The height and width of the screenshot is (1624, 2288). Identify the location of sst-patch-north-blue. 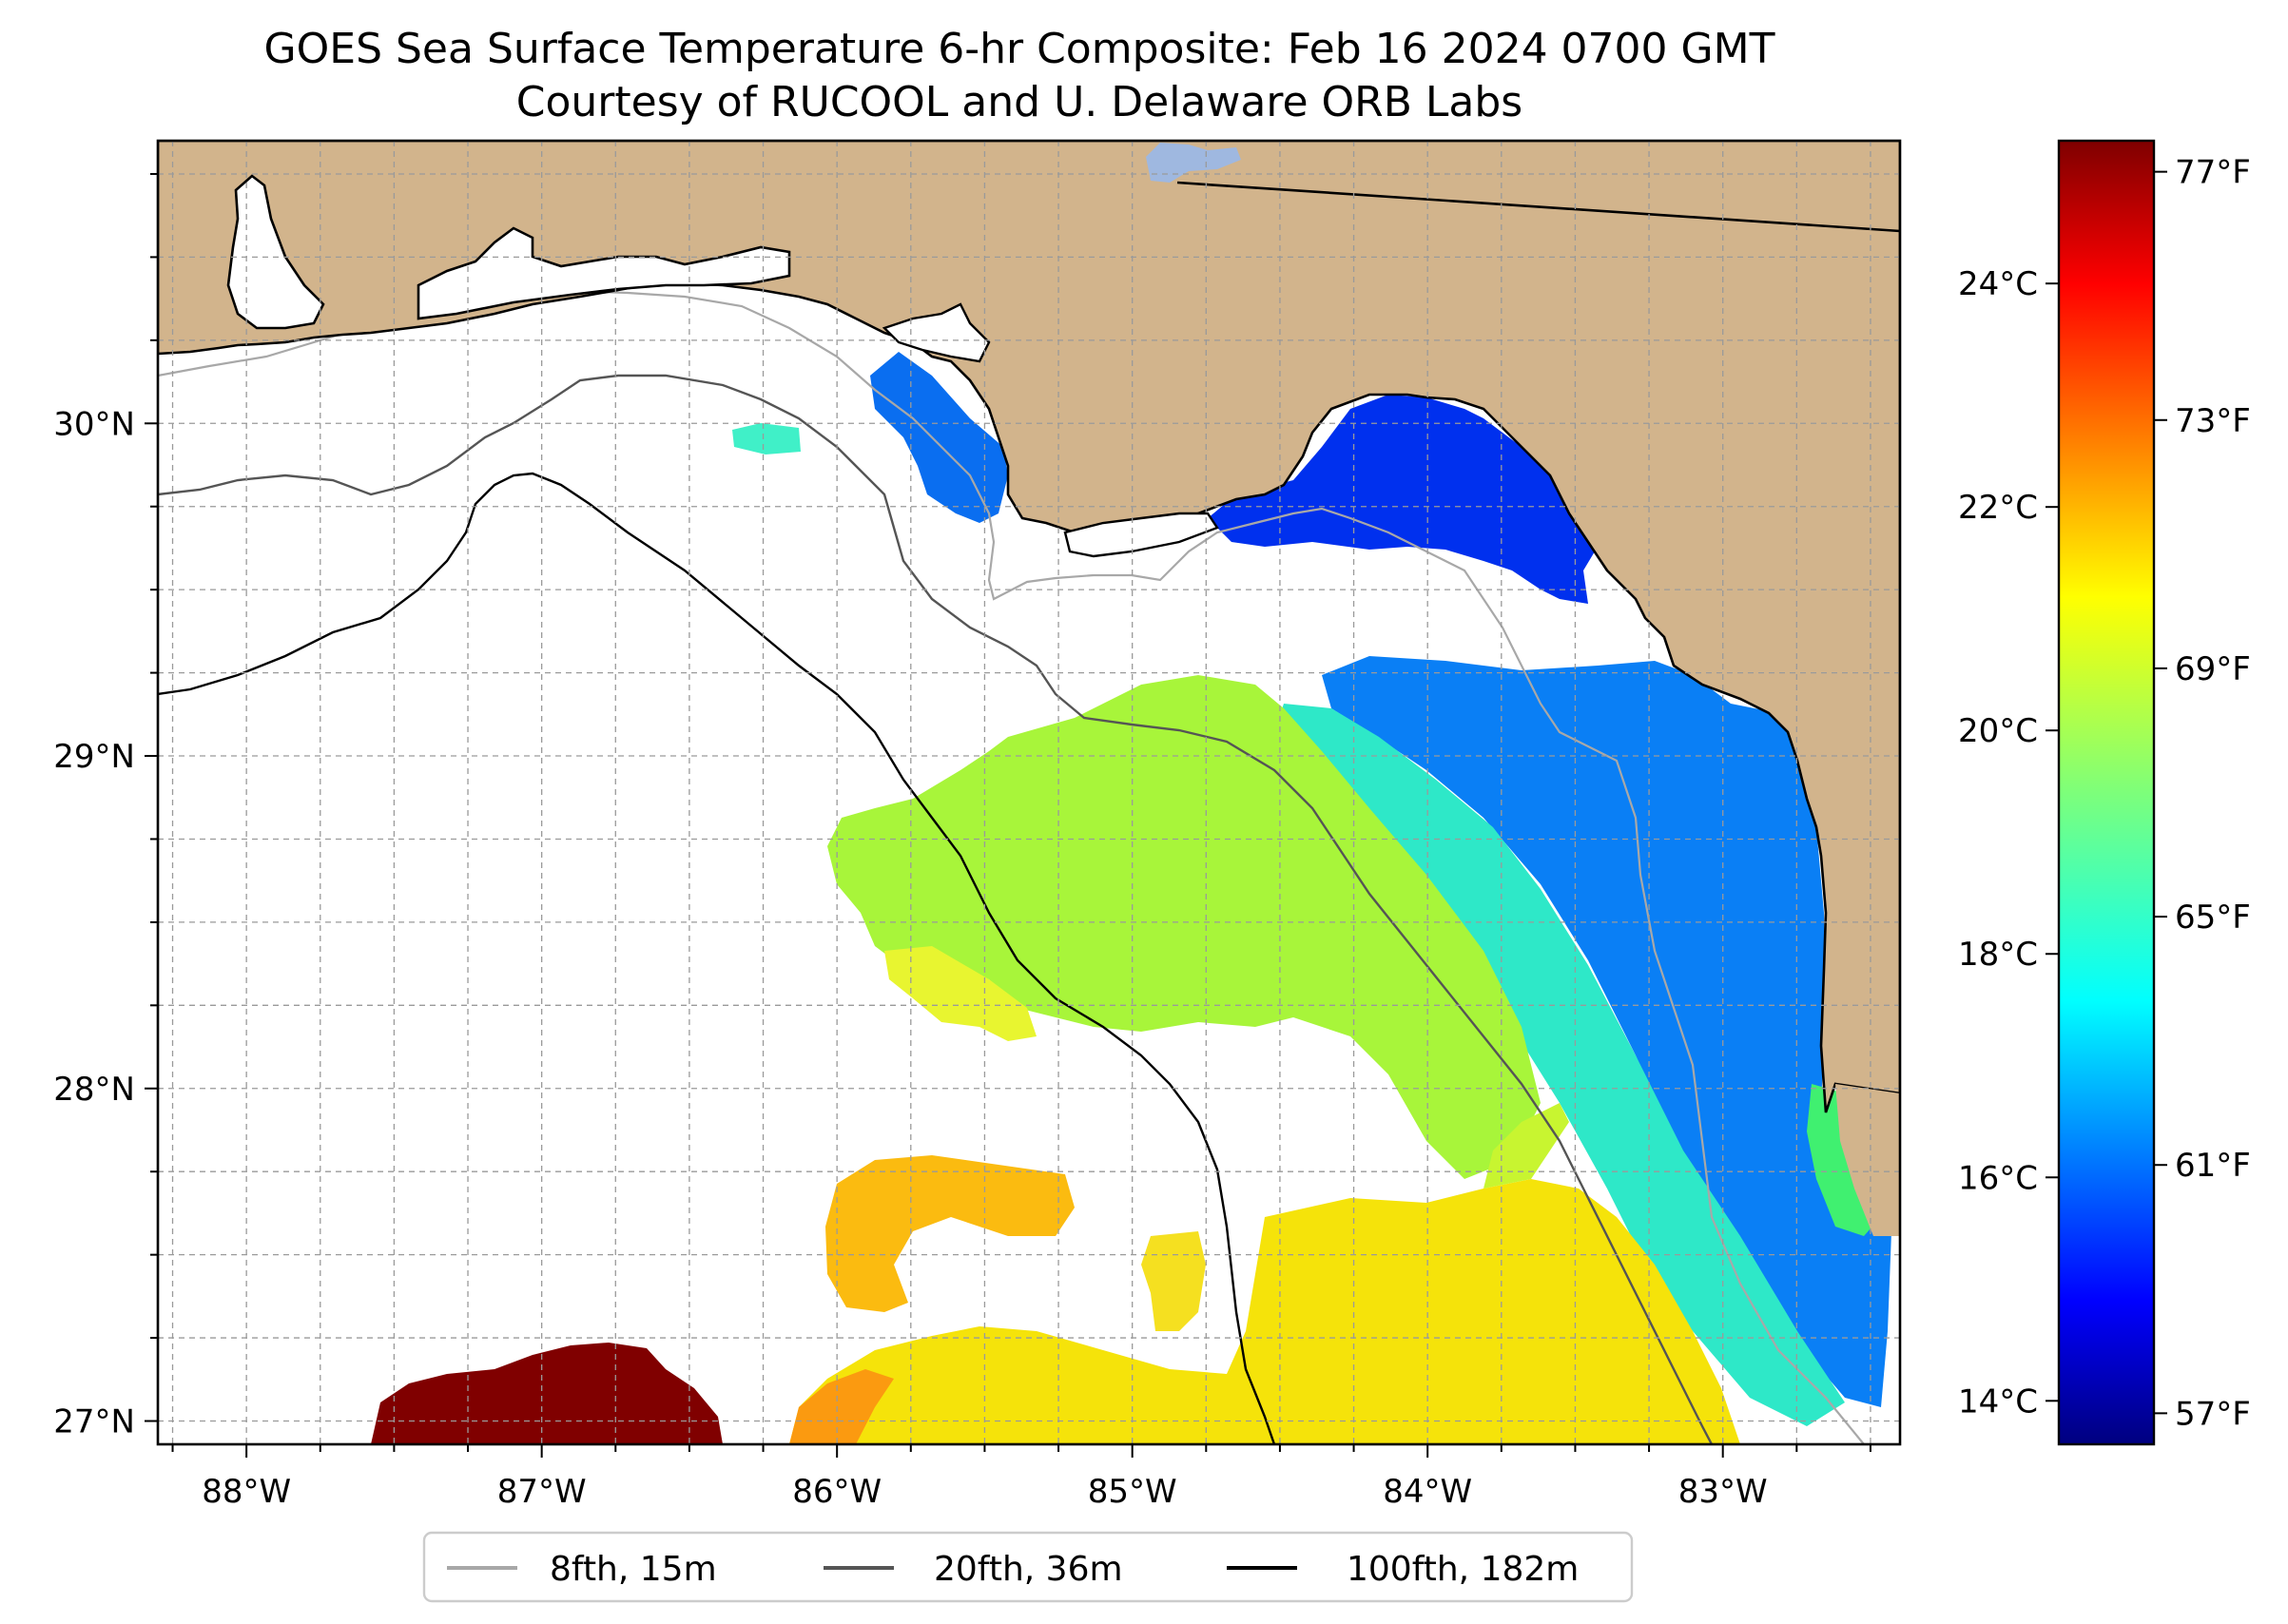
(1403, 499).